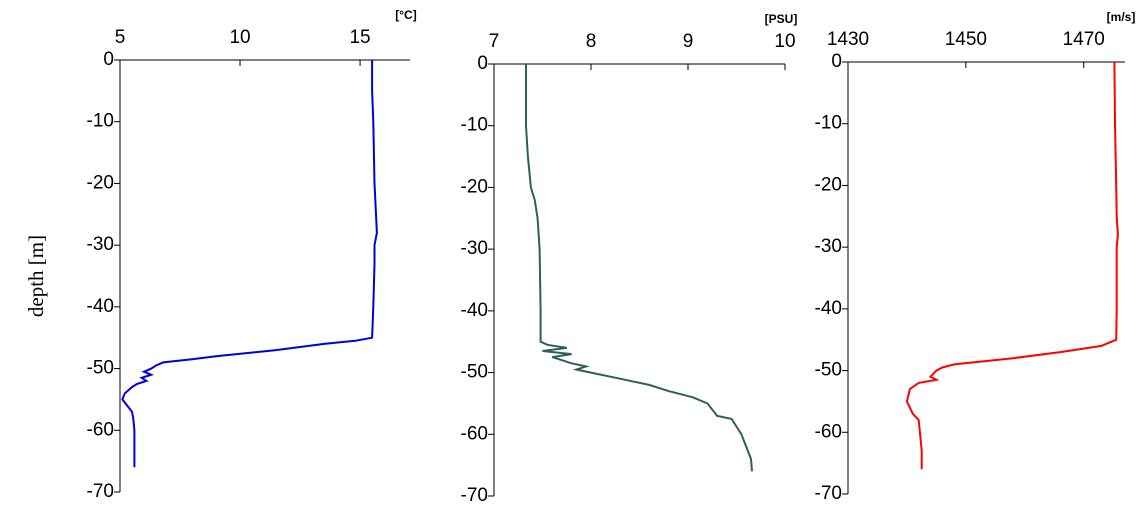  What do you see at coordinates (688, 41) in the screenshot?
I see `x-tick-label: 9` at bounding box center [688, 41].